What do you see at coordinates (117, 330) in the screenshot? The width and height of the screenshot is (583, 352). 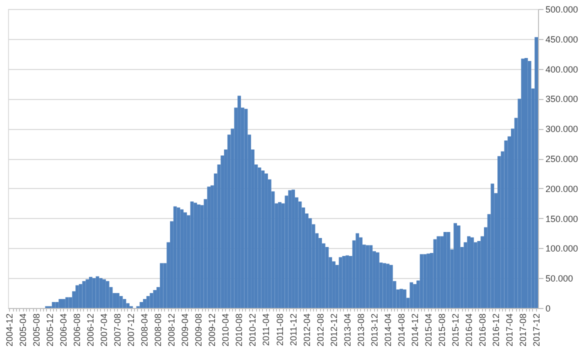 I see `x-tick-label: 2007-08` at bounding box center [117, 330].